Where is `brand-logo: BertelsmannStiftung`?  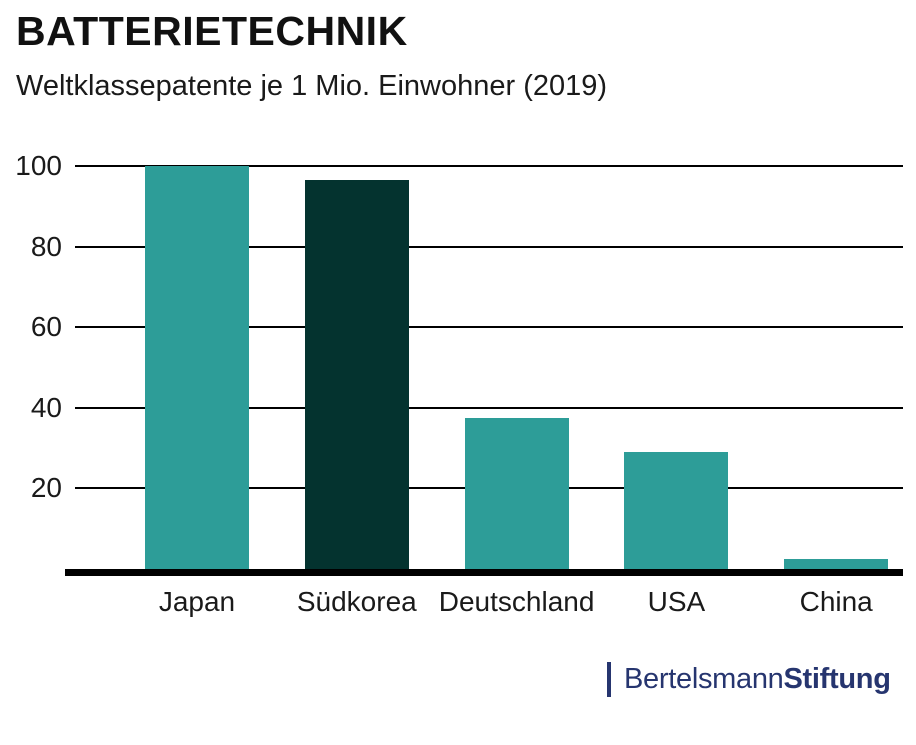 brand-logo: BertelsmannStiftung is located at coordinates (749, 679).